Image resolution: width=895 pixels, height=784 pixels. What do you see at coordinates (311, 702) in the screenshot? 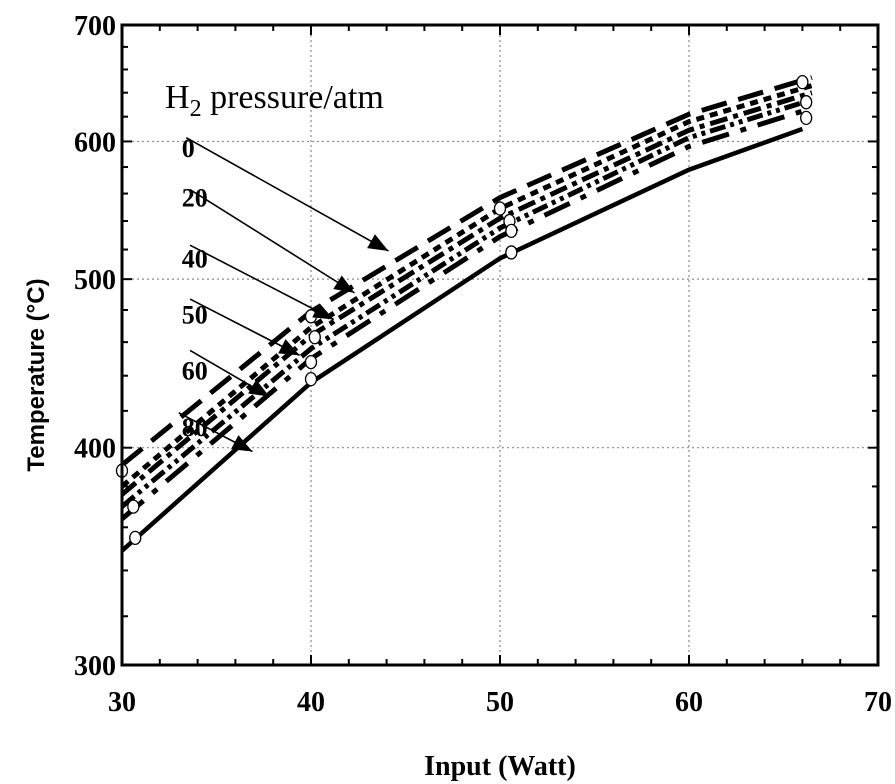
I see `x-tick-label: 40` at bounding box center [311, 702].